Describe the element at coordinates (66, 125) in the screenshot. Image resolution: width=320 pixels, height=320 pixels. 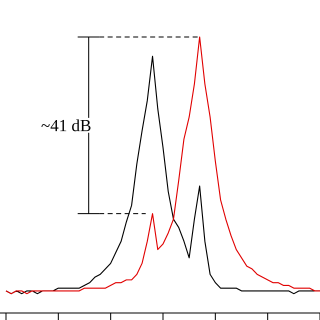
I see `annotation: ~41 dB` at that location.